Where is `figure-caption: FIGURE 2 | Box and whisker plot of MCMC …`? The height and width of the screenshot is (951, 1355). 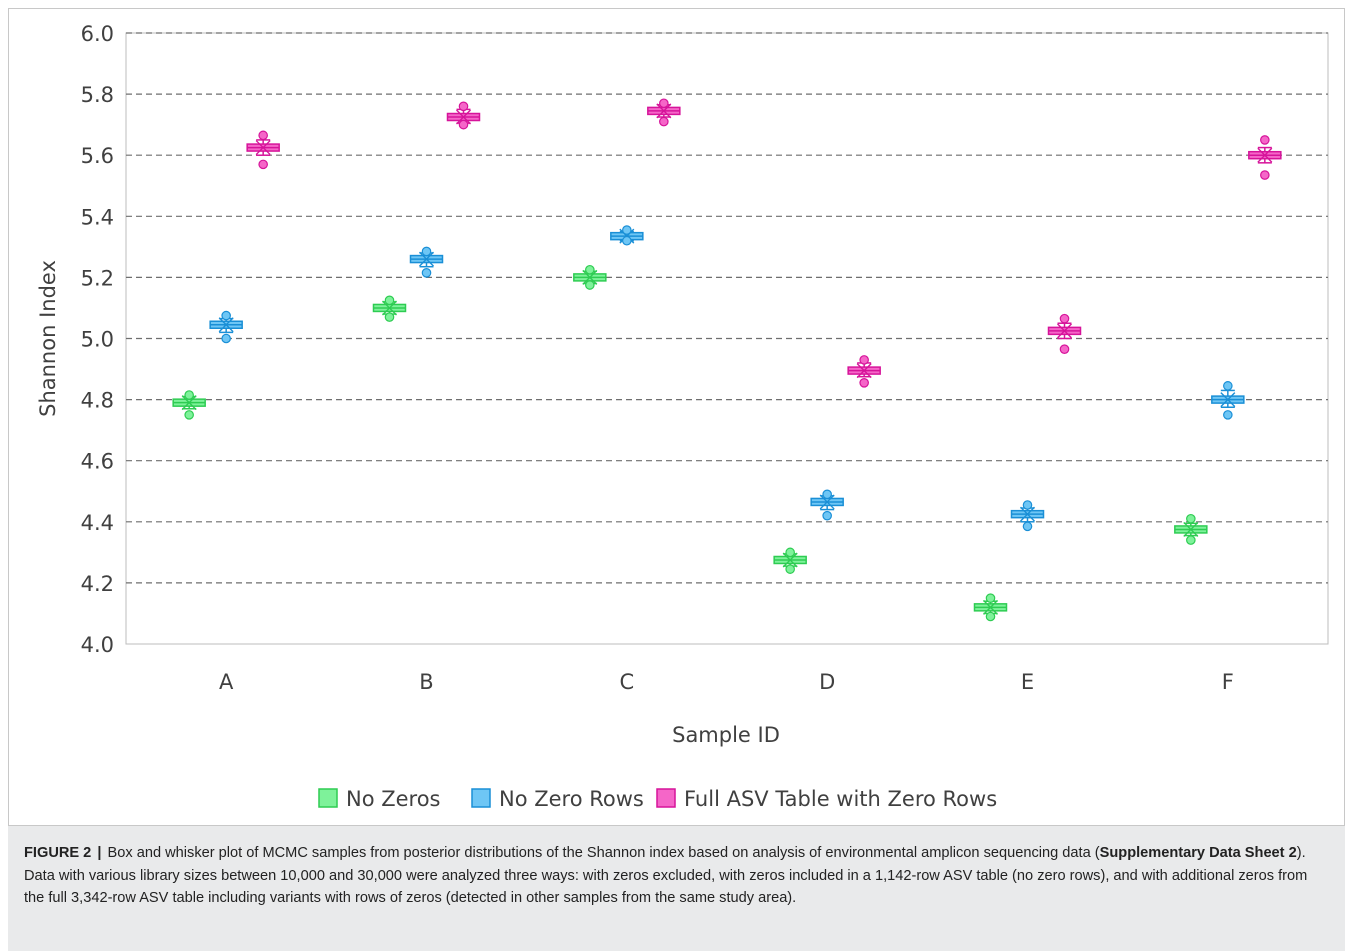
figure-caption: FIGURE 2 | Box and whisker plot of MCMC … is located at coordinates (676, 888).